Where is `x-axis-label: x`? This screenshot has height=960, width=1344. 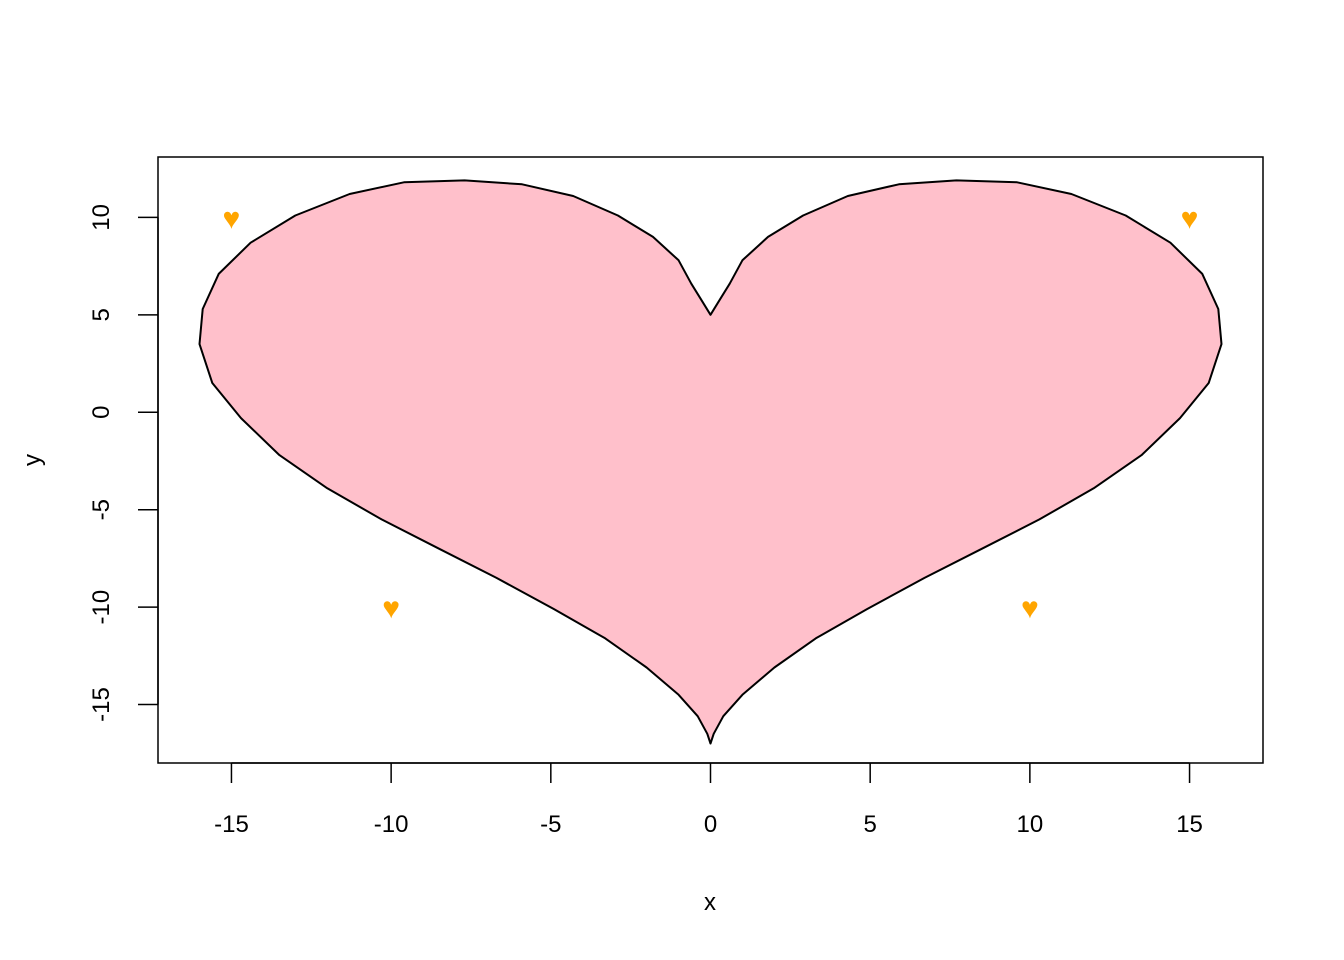
x-axis-label: x is located at coordinates (710, 902).